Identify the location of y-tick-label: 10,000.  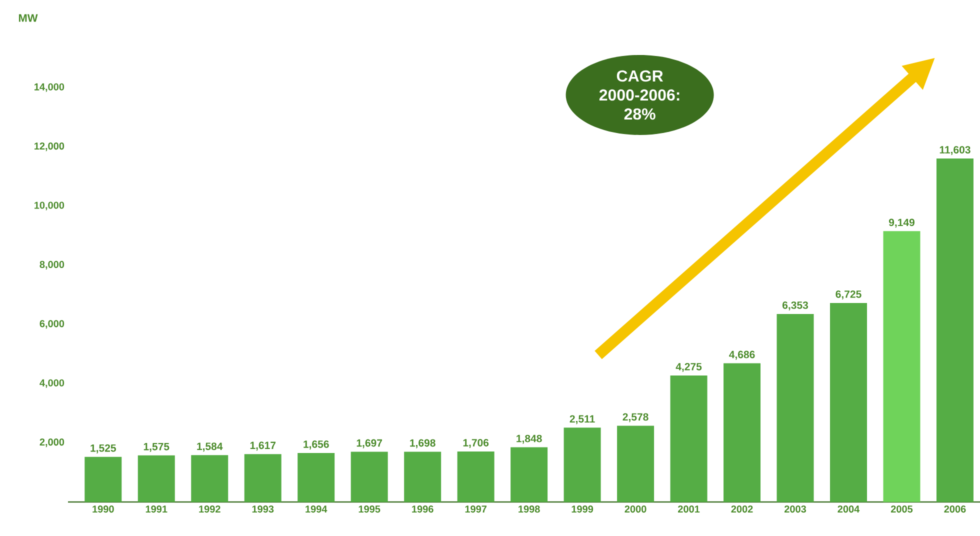
(49, 206).